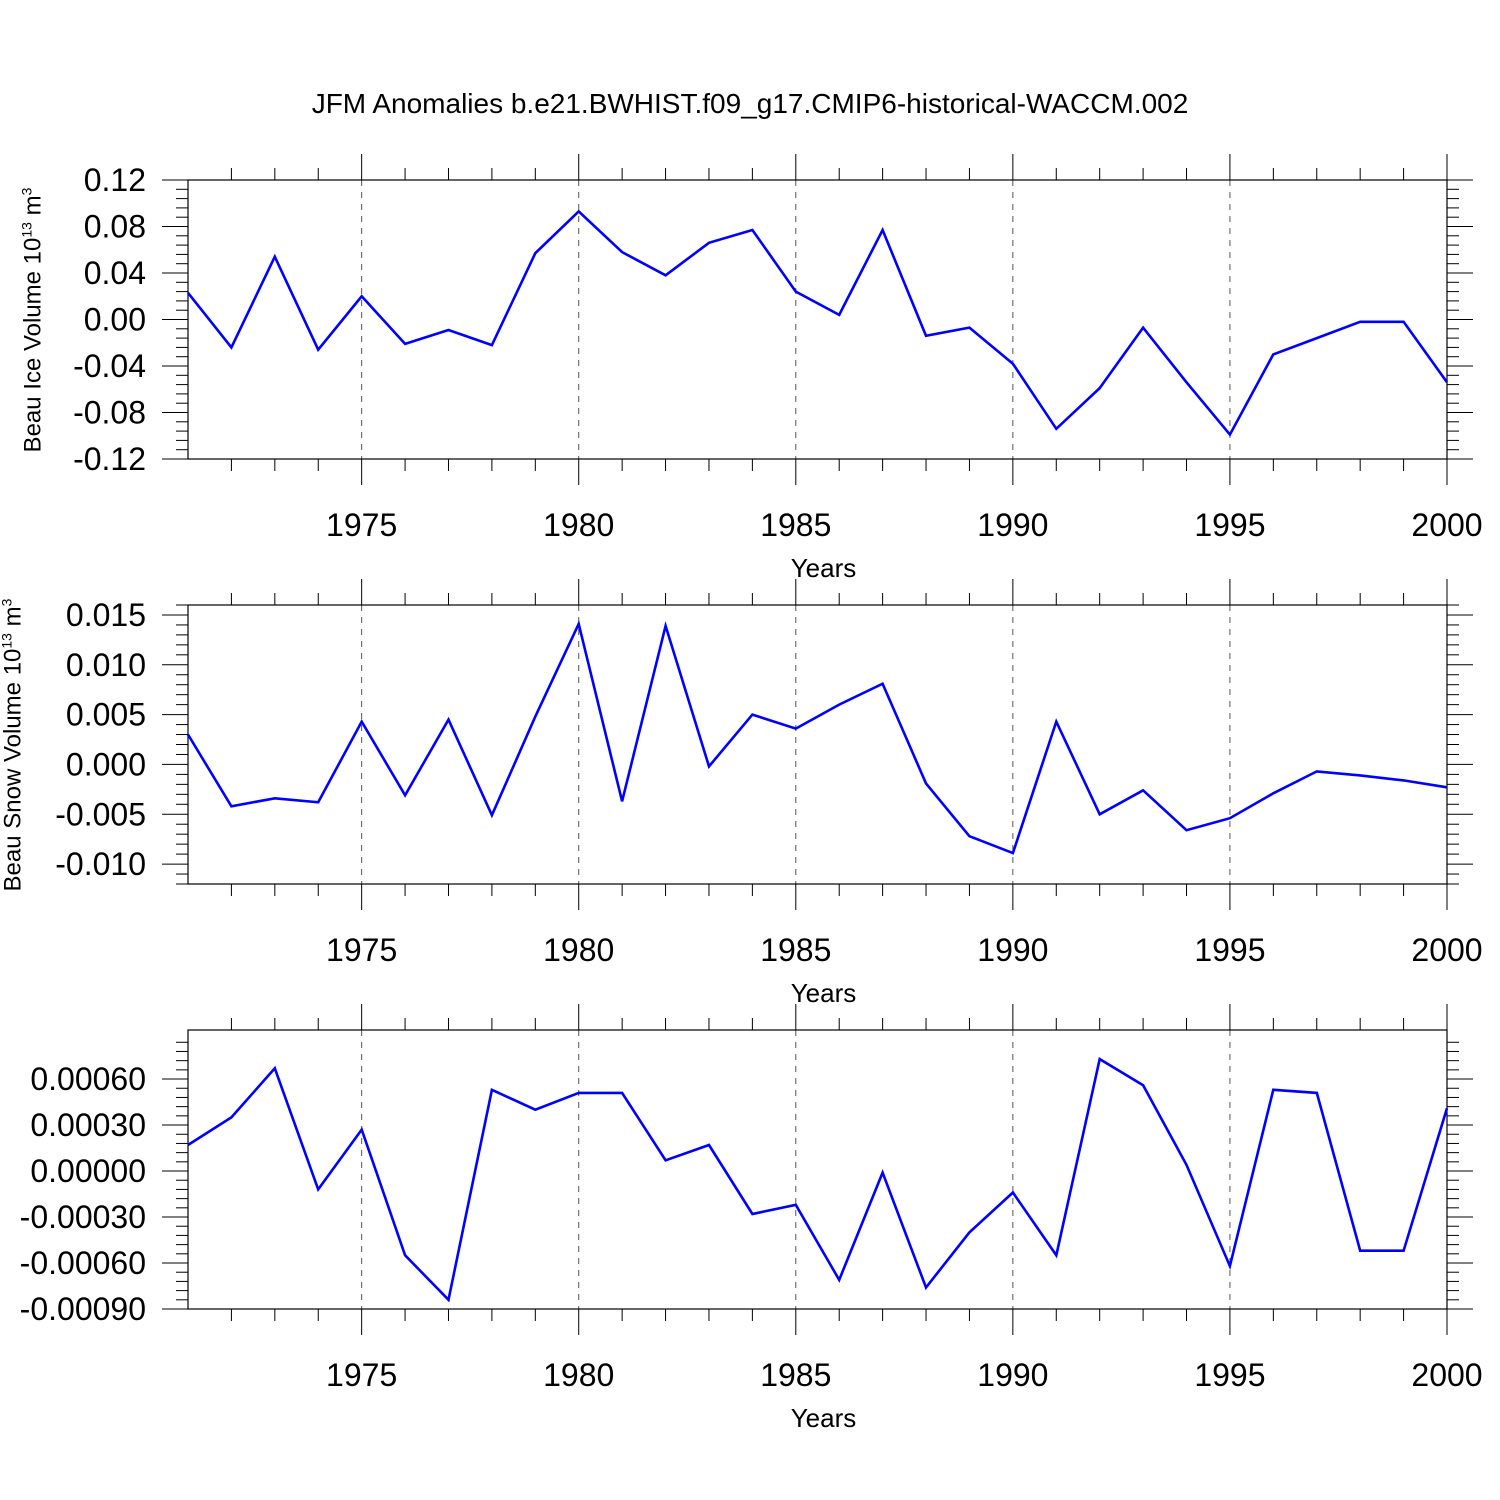 This screenshot has width=1500, height=1500. I want to click on y-tick-label: -0.00090, so click(83, 1309).